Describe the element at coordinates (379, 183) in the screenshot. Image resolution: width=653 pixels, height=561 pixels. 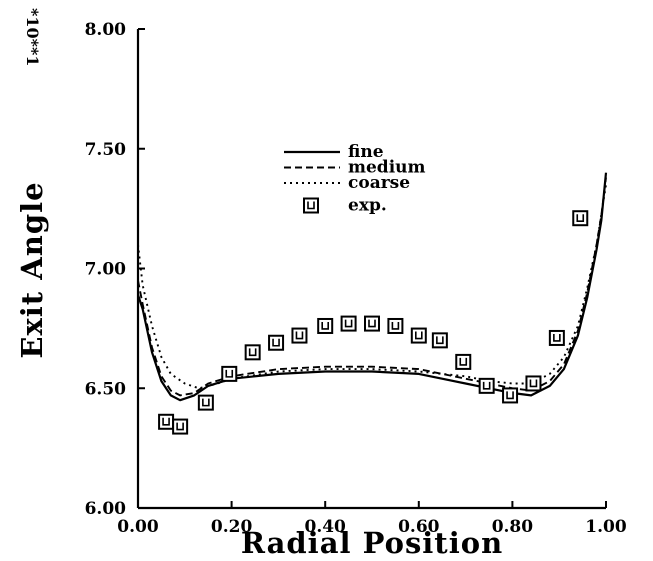
I see `legend-label: coarse` at that location.